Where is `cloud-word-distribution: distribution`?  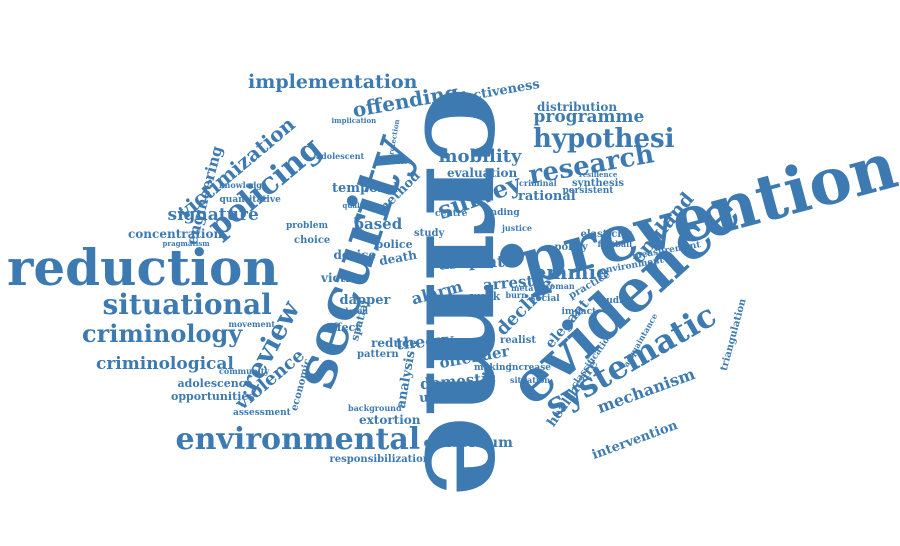
cloud-word-distribution: distribution is located at coordinates (577, 107).